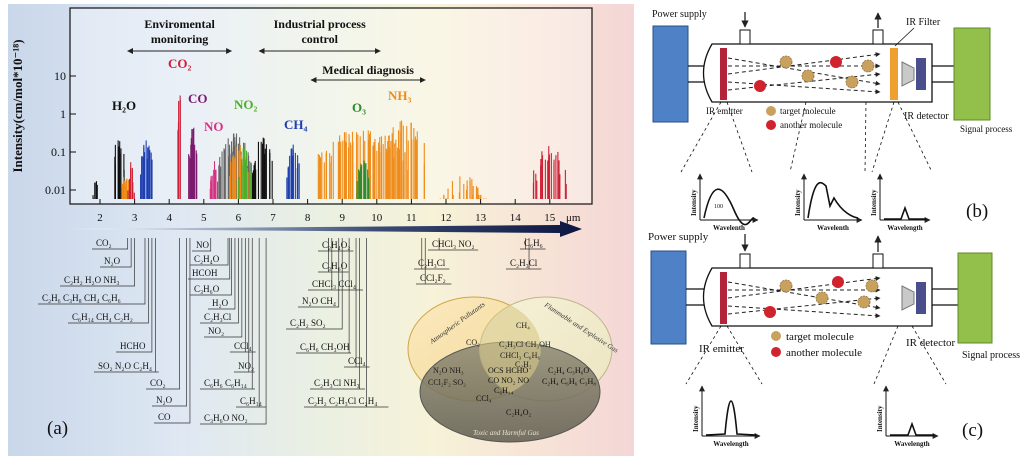  I want to click on y-tick-label: 0.01, so click(55, 190).